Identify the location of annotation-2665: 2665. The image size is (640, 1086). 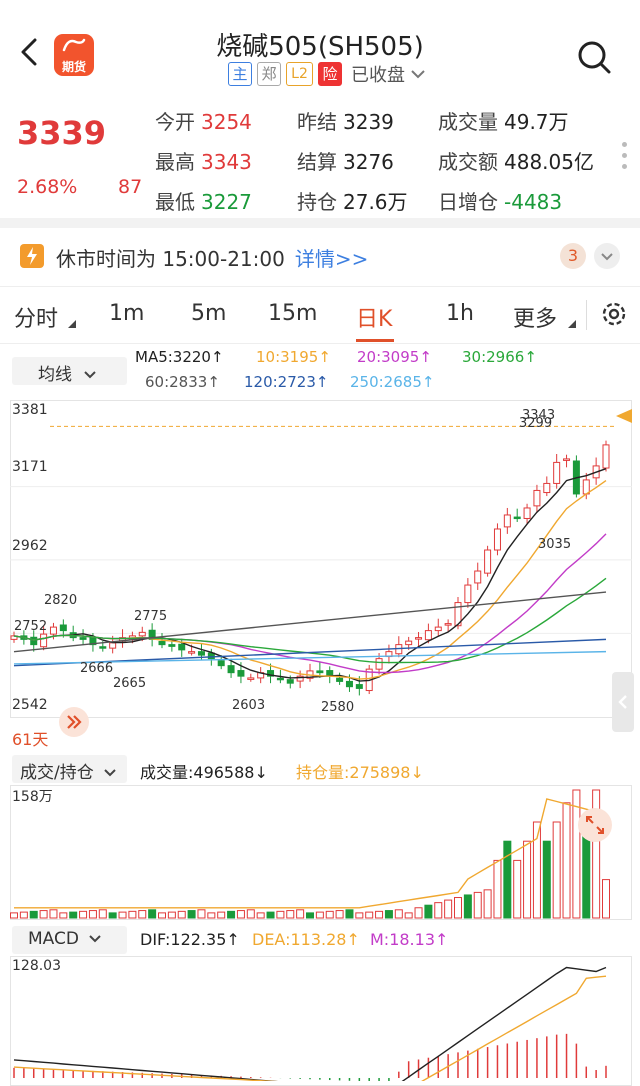
(130, 683).